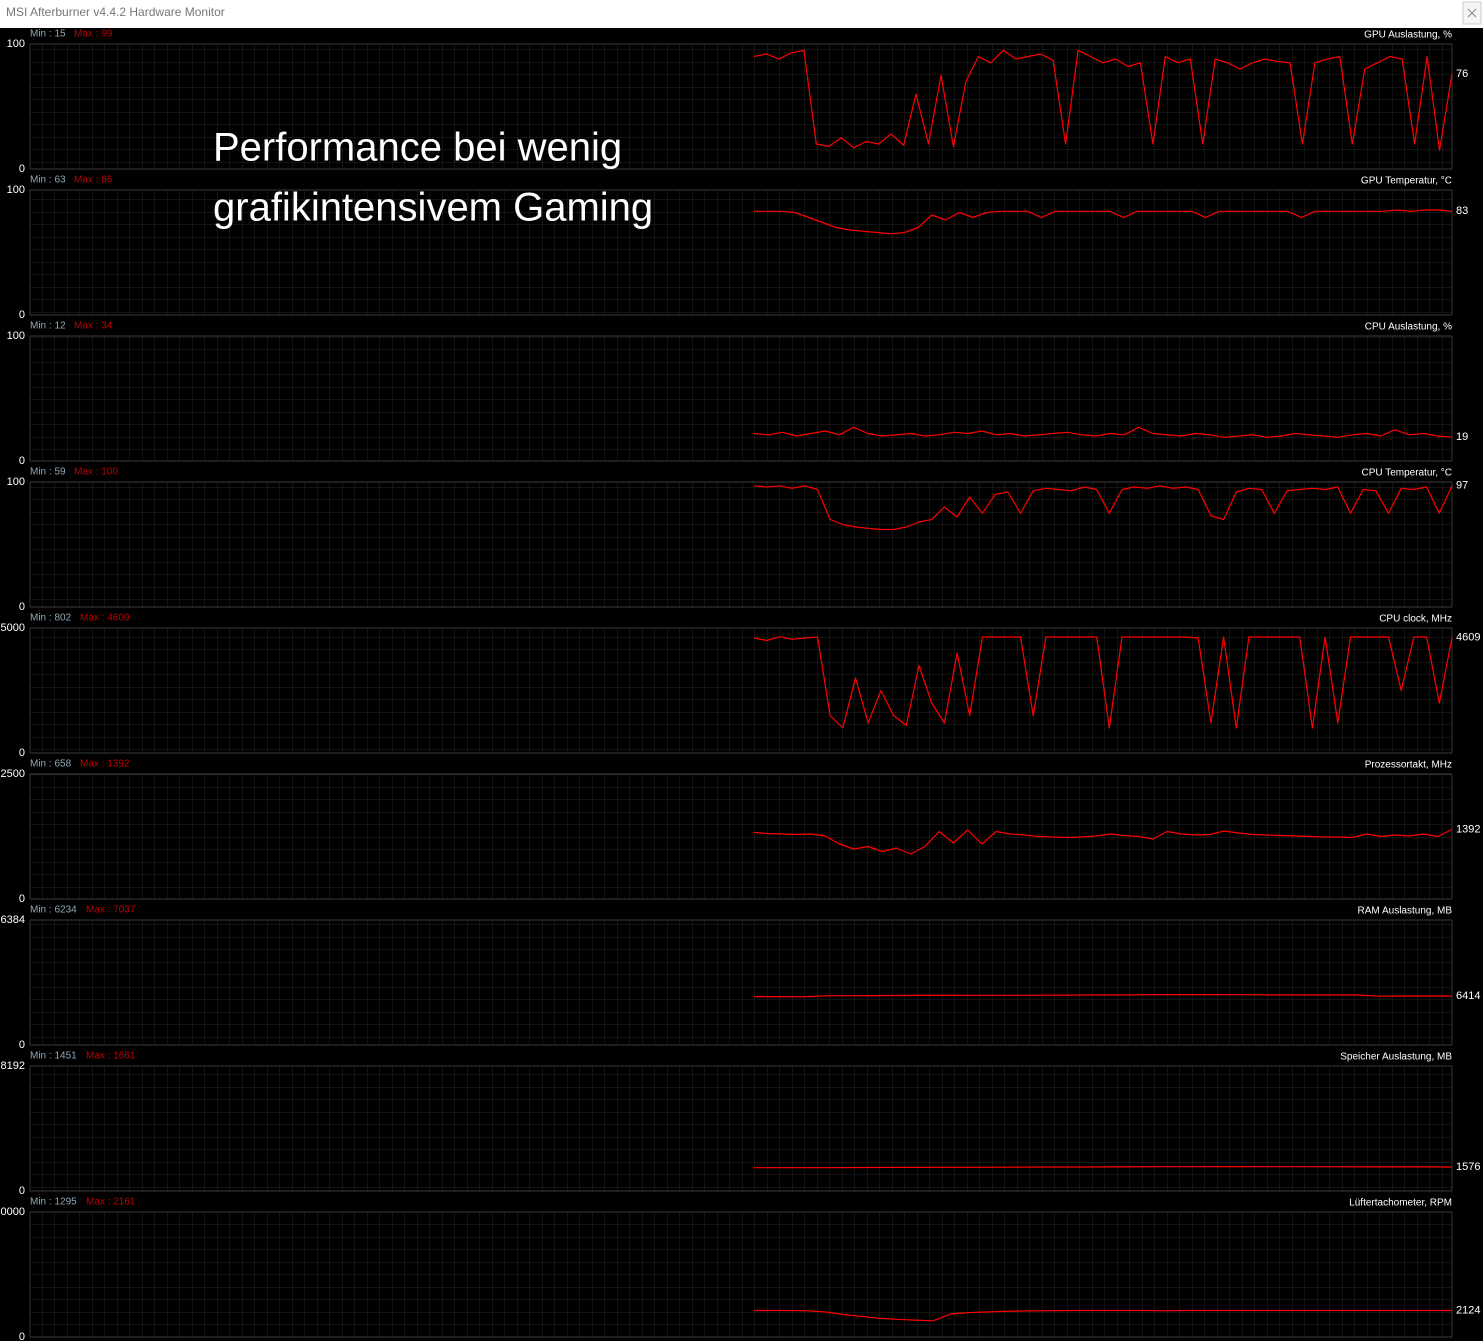  Describe the element at coordinates (111, 910) in the screenshot. I see `max-label: Max : 7037` at that location.